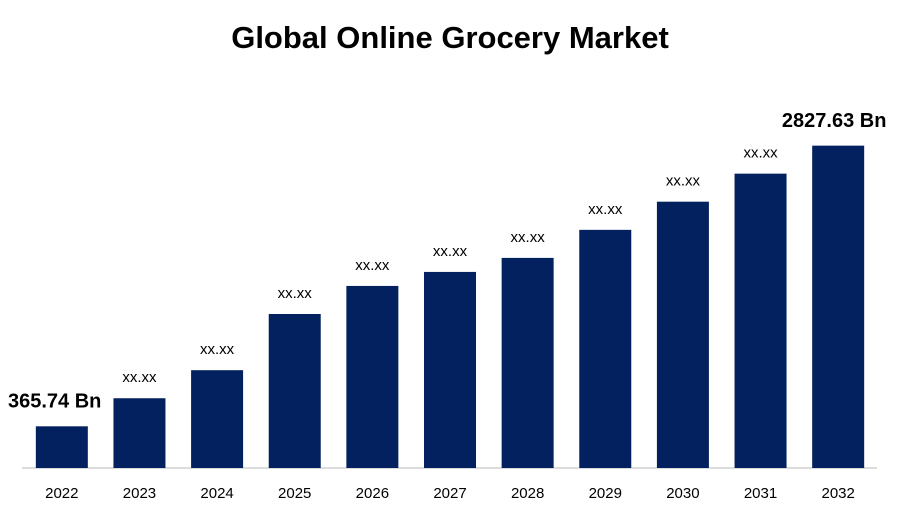  Describe the element at coordinates (61, 493) in the screenshot. I see `x-tick-label: 2022` at that location.